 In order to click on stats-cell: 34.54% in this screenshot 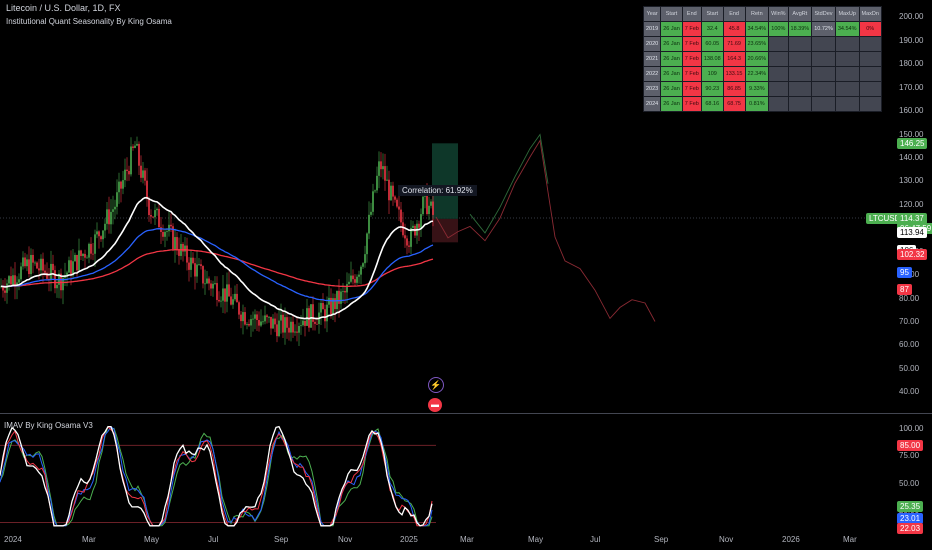, I will do `click(847, 29)`.